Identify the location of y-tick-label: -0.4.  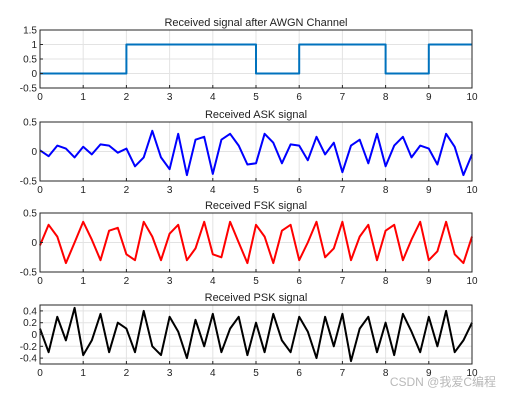
(29, 359).